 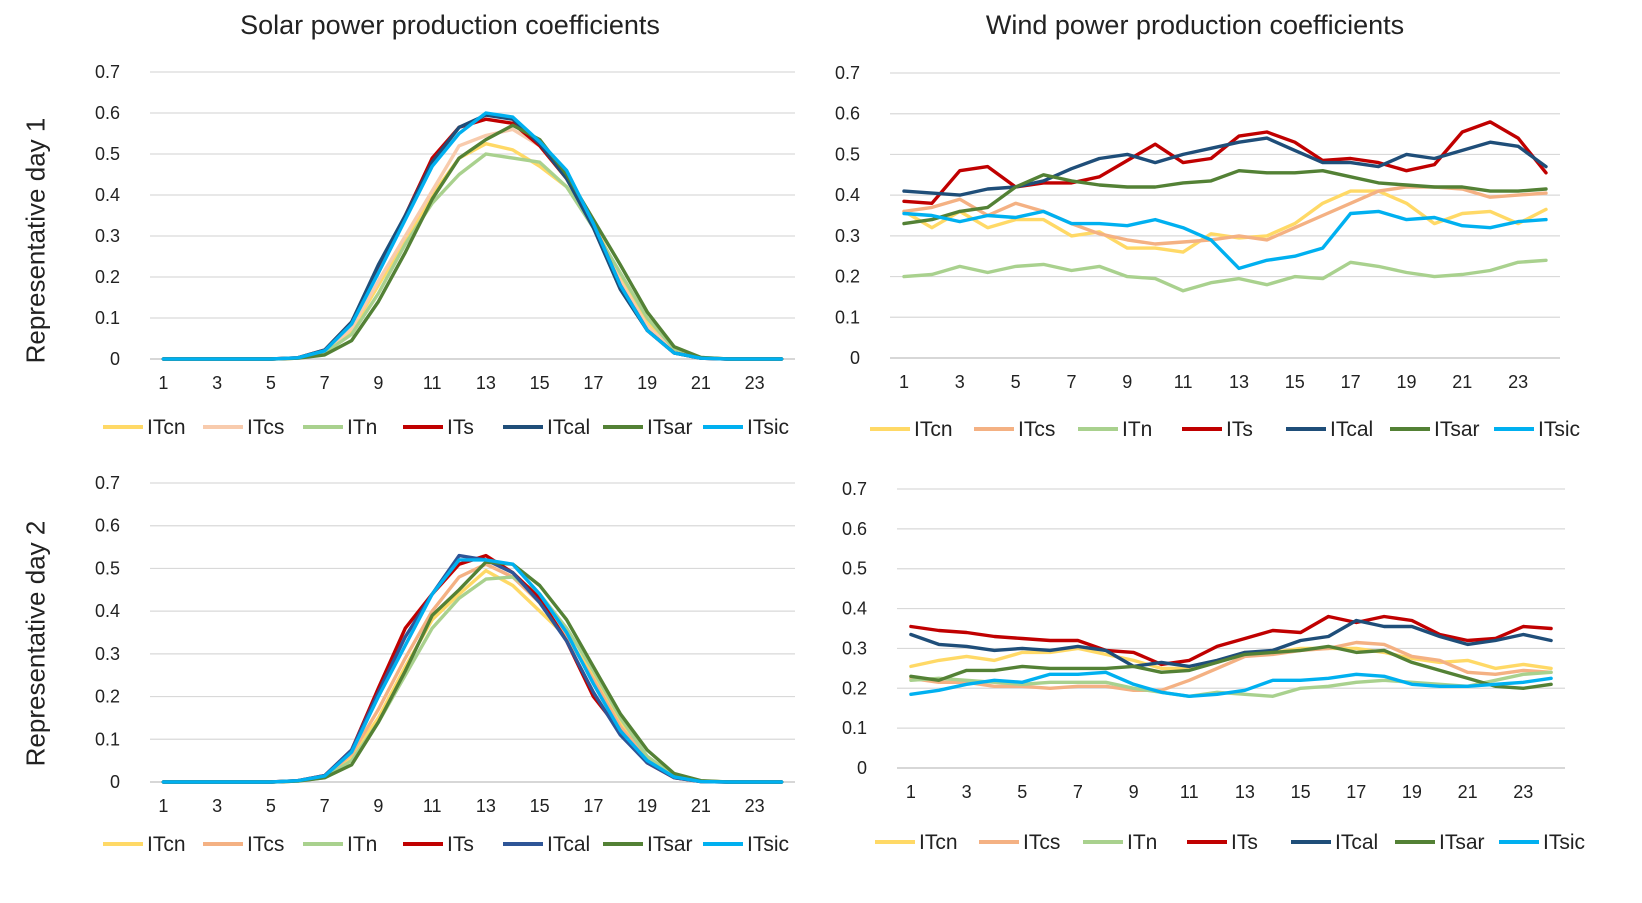 I want to click on col-title-solar: Solar power production coefficients, so click(x=450, y=25).